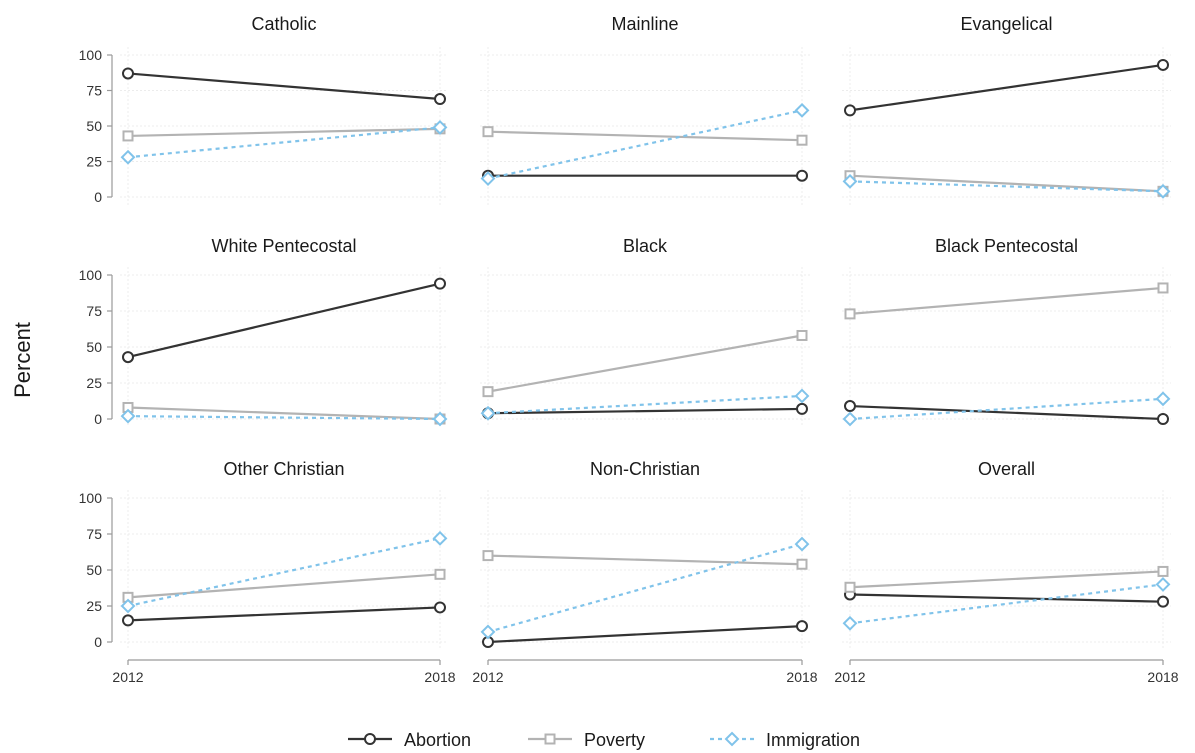  Describe the element at coordinates (645, 331) in the screenshot. I see `panel-black: Black` at that location.